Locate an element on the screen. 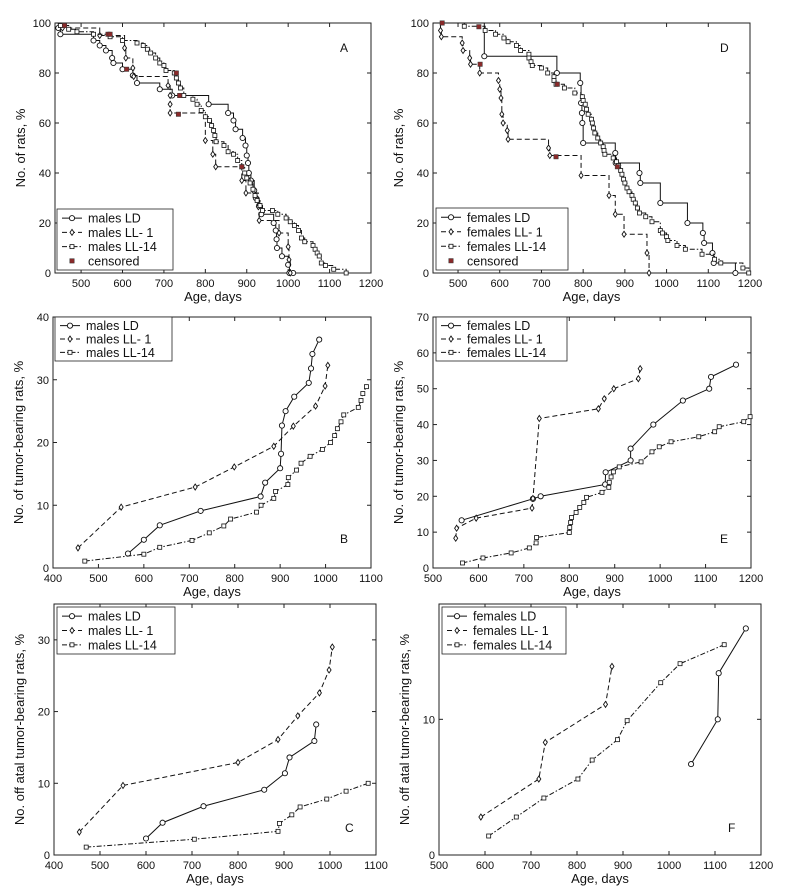 The width and height of the screenshot is (790, 889). x-axis-label: Age, days is located at coordinates (213, 296).